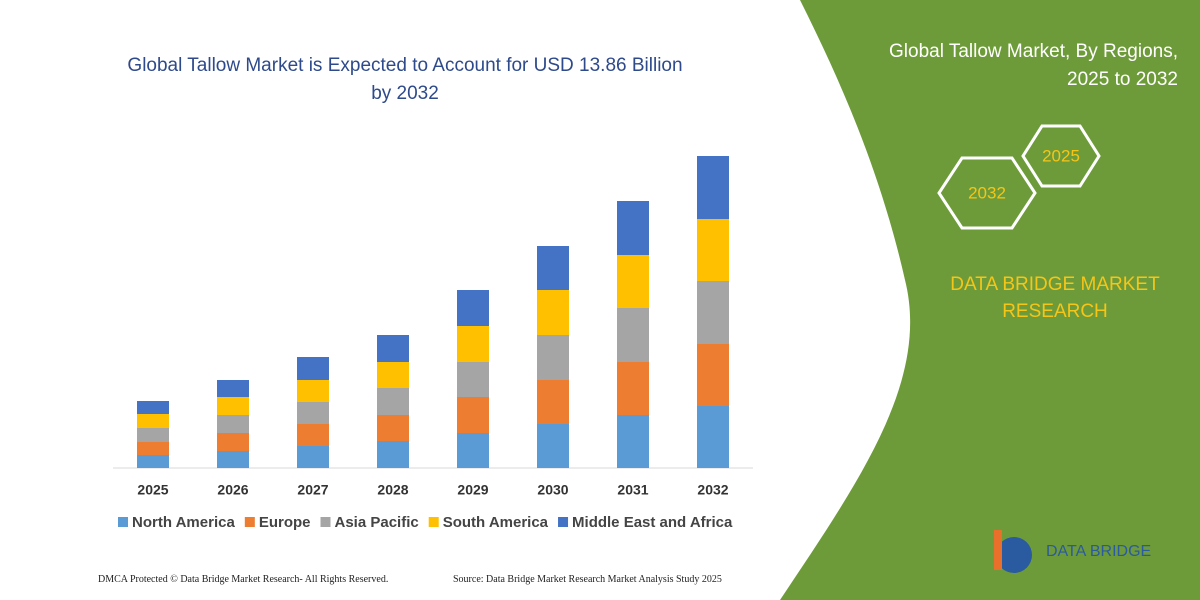 The width and height of the screenshot is (1200, 600). What do you see at coordinates (1098, 551) in the screenshot?
I see `logo-text: DATA BRIDGE` at bounding box center [1098, 551].